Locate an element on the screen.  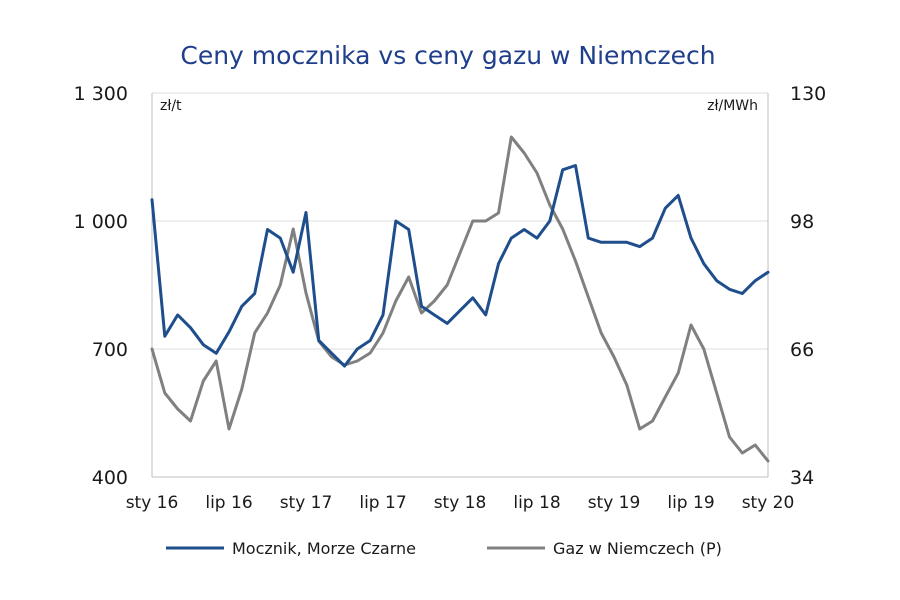
x-tick-label: lip 19 is located at coordinates (690, 503).